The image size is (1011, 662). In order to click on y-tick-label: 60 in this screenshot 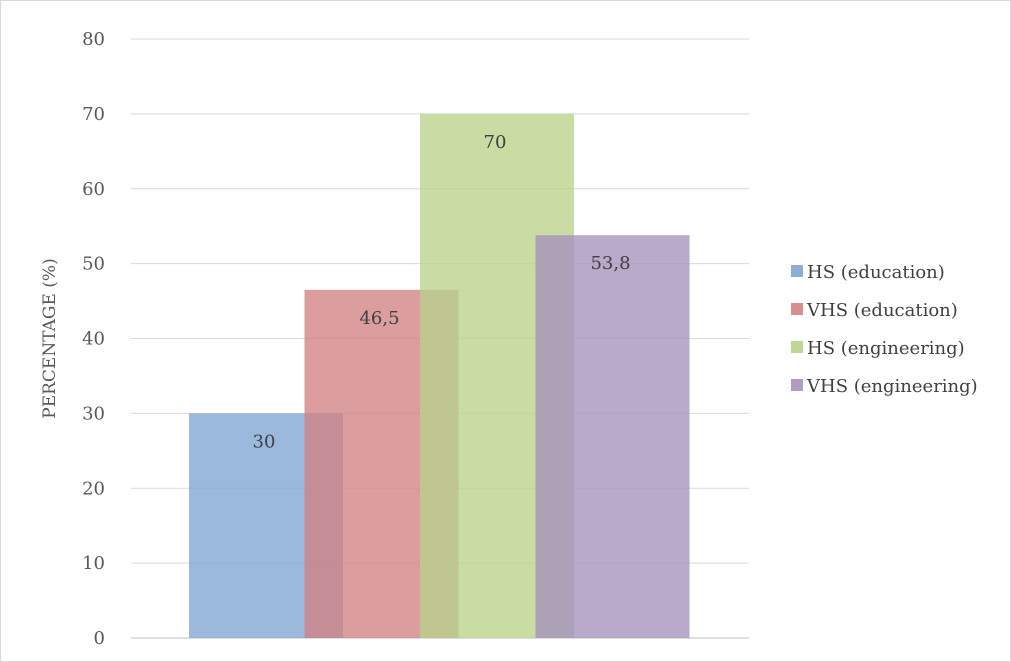, I will do `click(93, 189)`.